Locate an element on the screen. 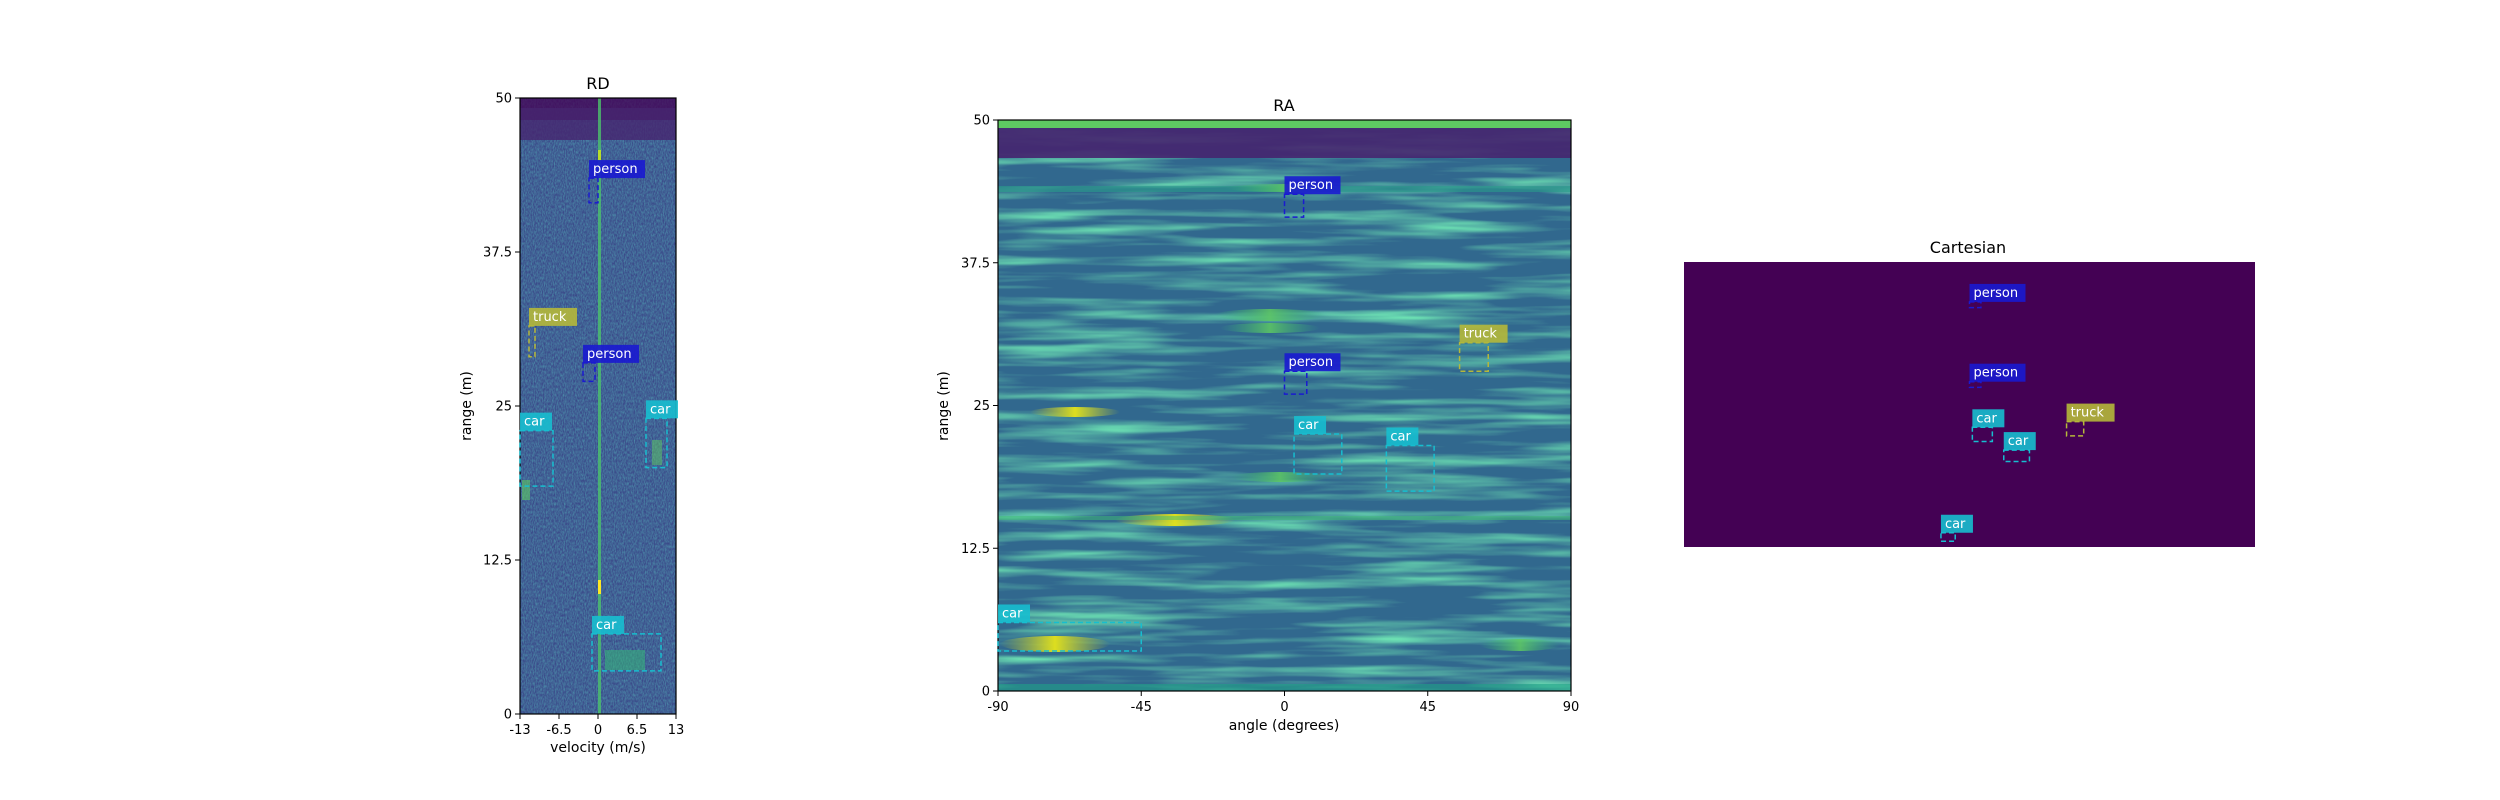  rd-xlabel: velocity (m/s) is located at coordinates (598, 748).